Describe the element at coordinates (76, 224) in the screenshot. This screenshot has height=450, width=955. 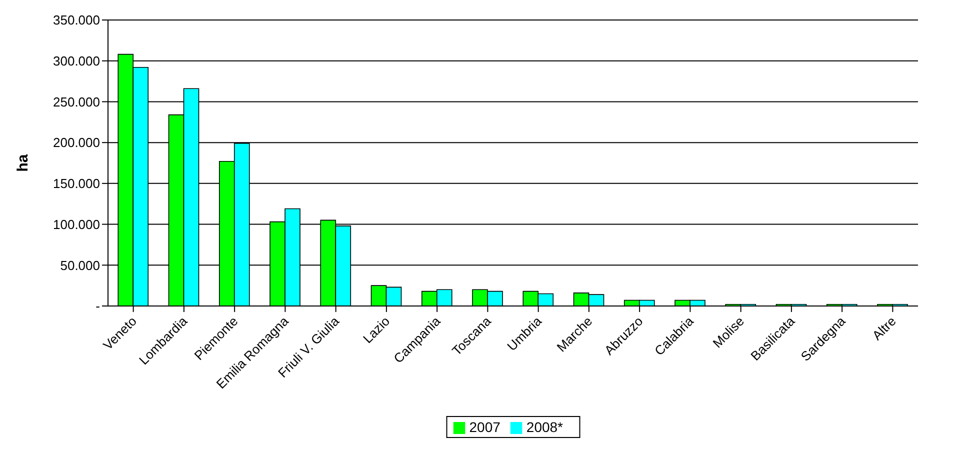
I see `y-tick-label: 100.000` at that location.